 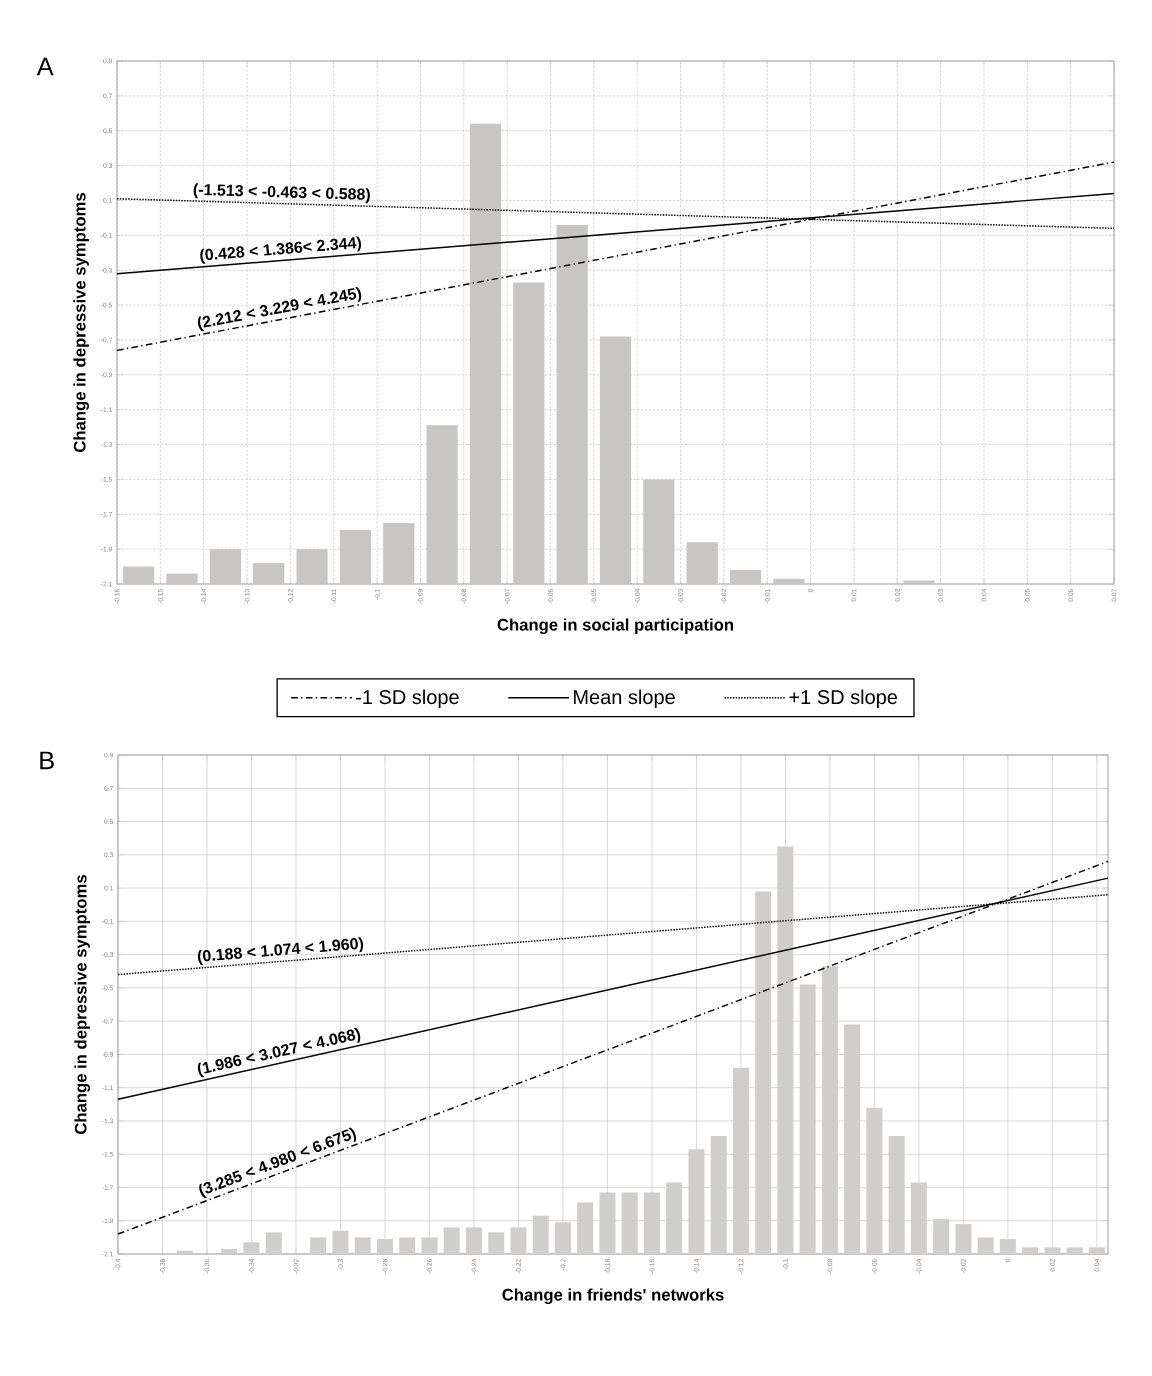 What do you see at coordinates (47, 760) in the screenshot?
I see `chart-title: B` at bounding box center [47, 760].